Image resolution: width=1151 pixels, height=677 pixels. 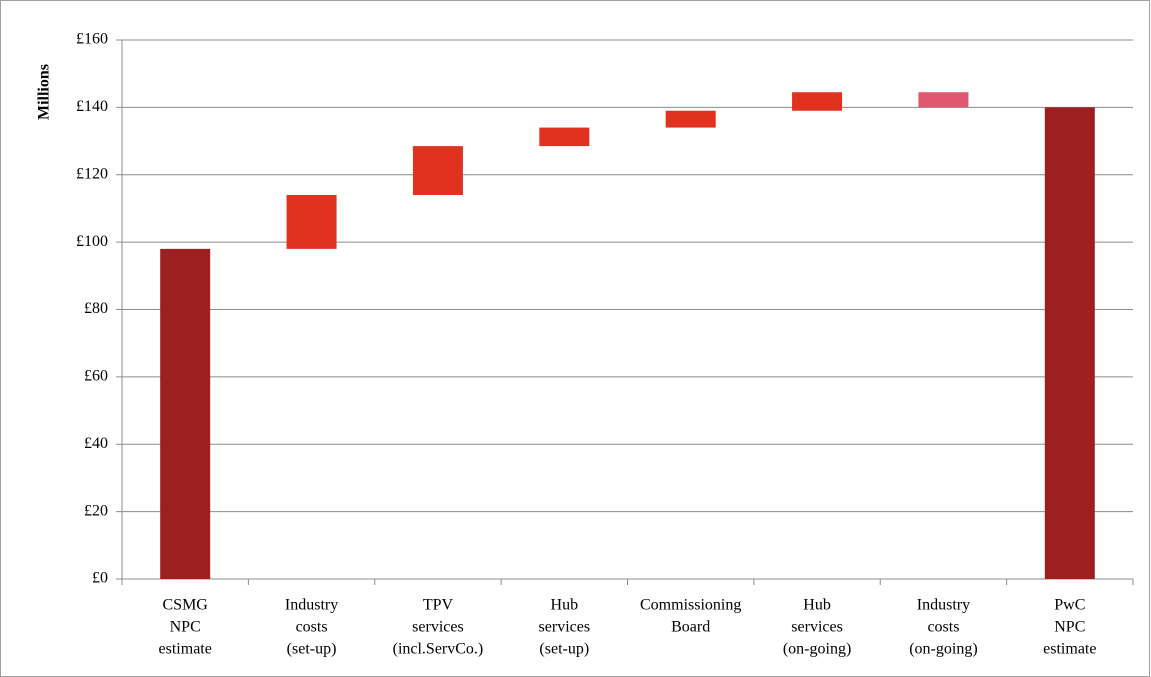 What do you see at coordinates (96, 308) in the screenshot?
I see `y-tick-label: £80` at bounding box center [96, 308].